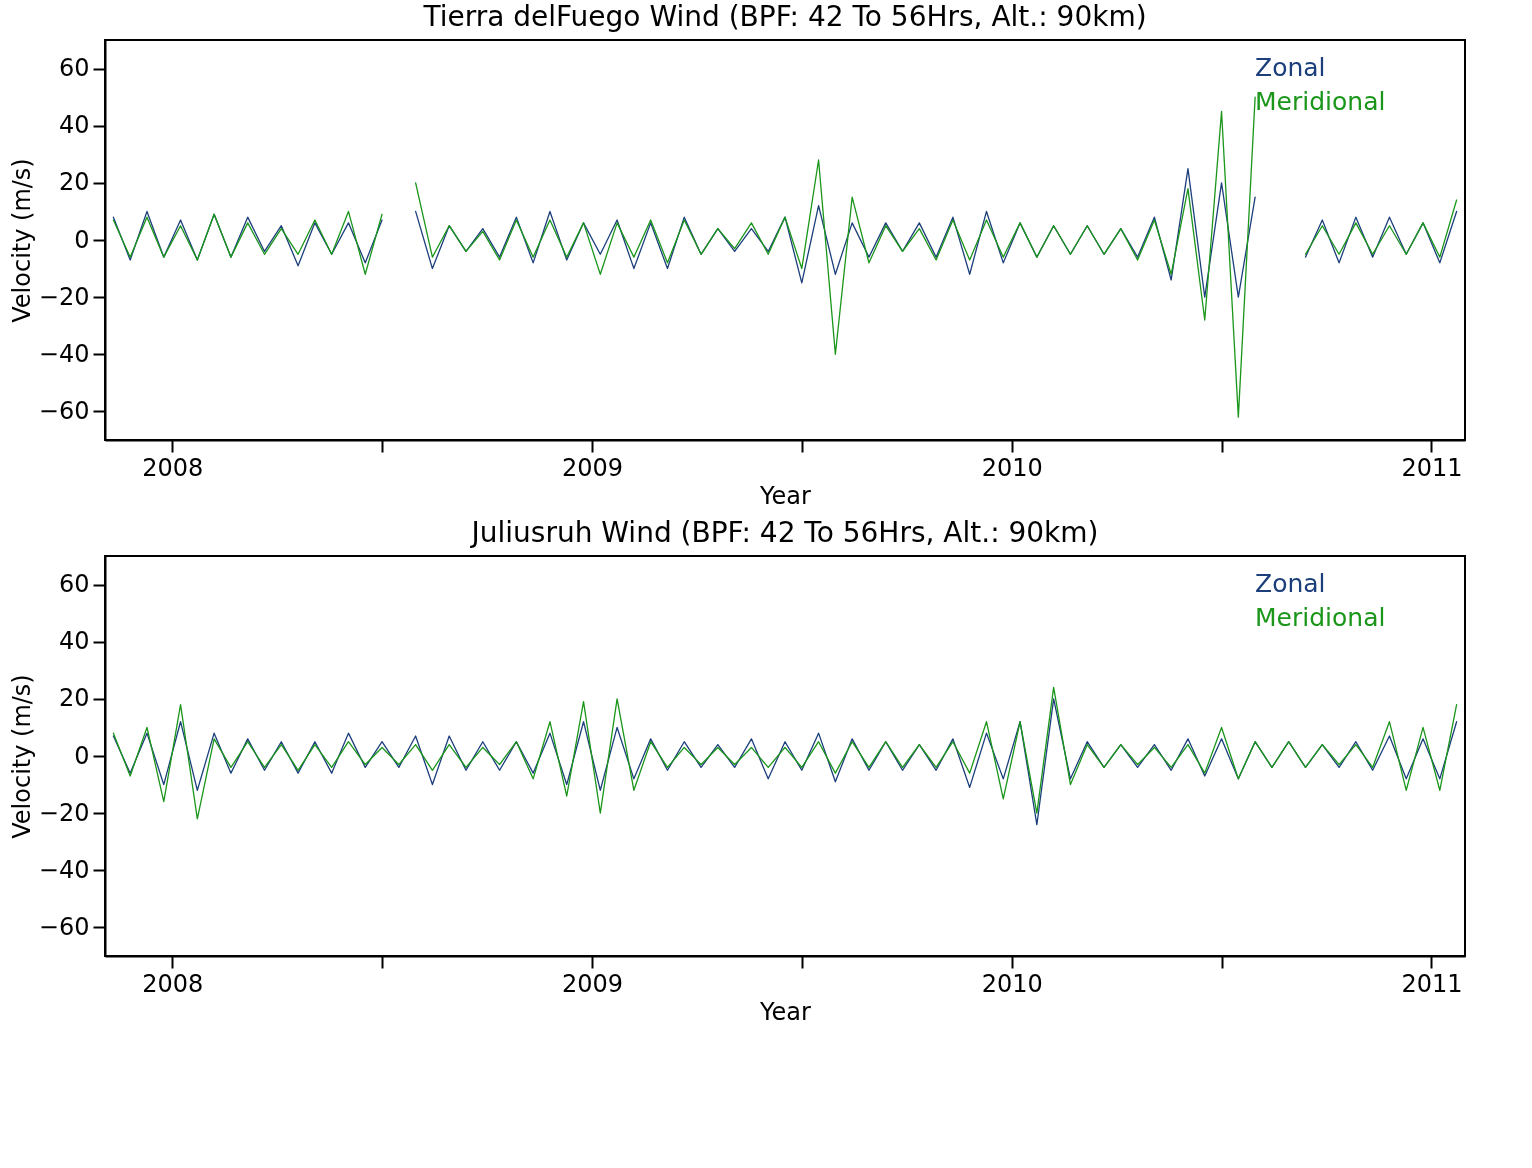  I want to click on text: Meridional, so click(1320, 617).